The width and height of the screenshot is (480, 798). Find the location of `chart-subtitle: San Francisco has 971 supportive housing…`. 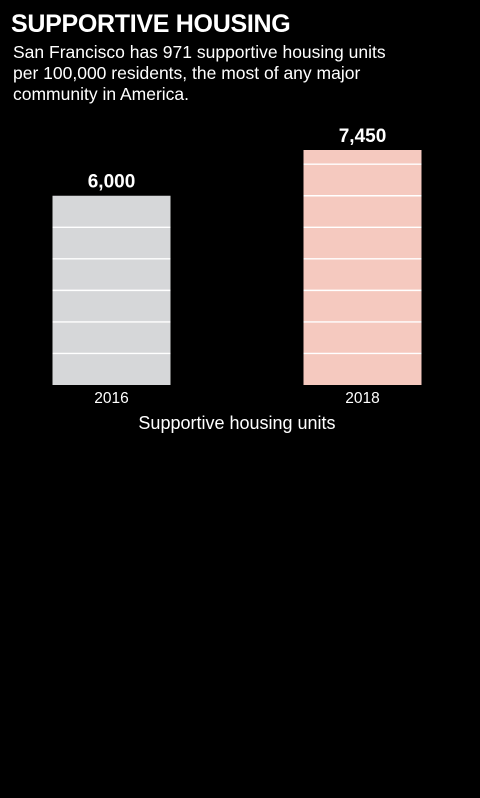

chart-subtitle: San Francisco has 971 supportive housing… is located at coordinates (199, 73).